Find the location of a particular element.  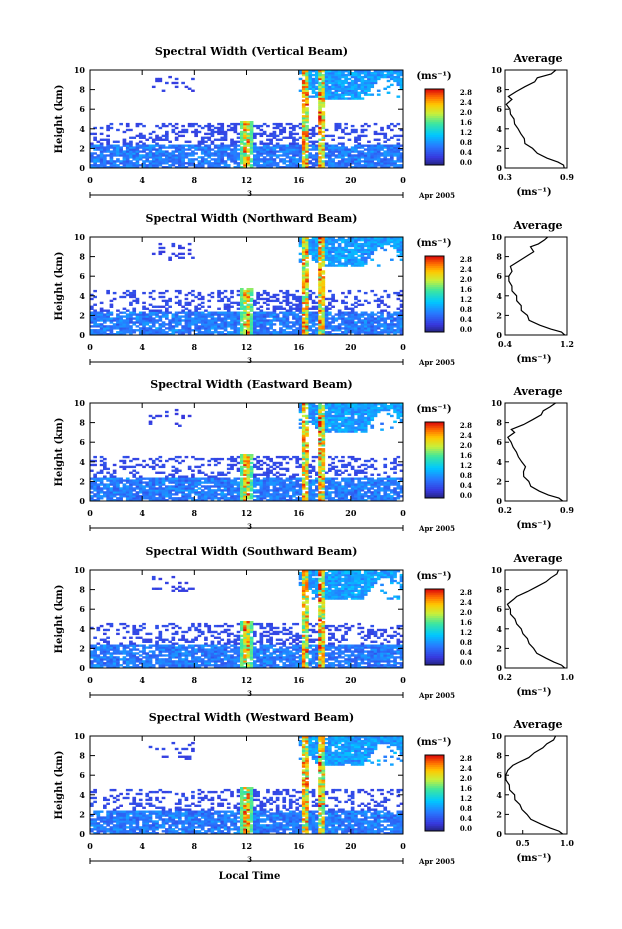

x-tick-label: 0 is located at coordinates (403, 347).